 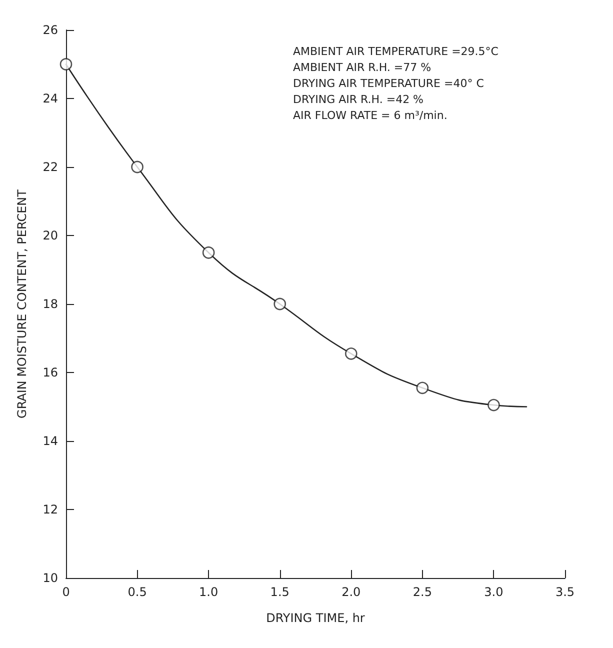 What do you see at coordinates (50, 167) in the screenshot?
I see `y-tick-label: 22` at bounding box center [50, 167].